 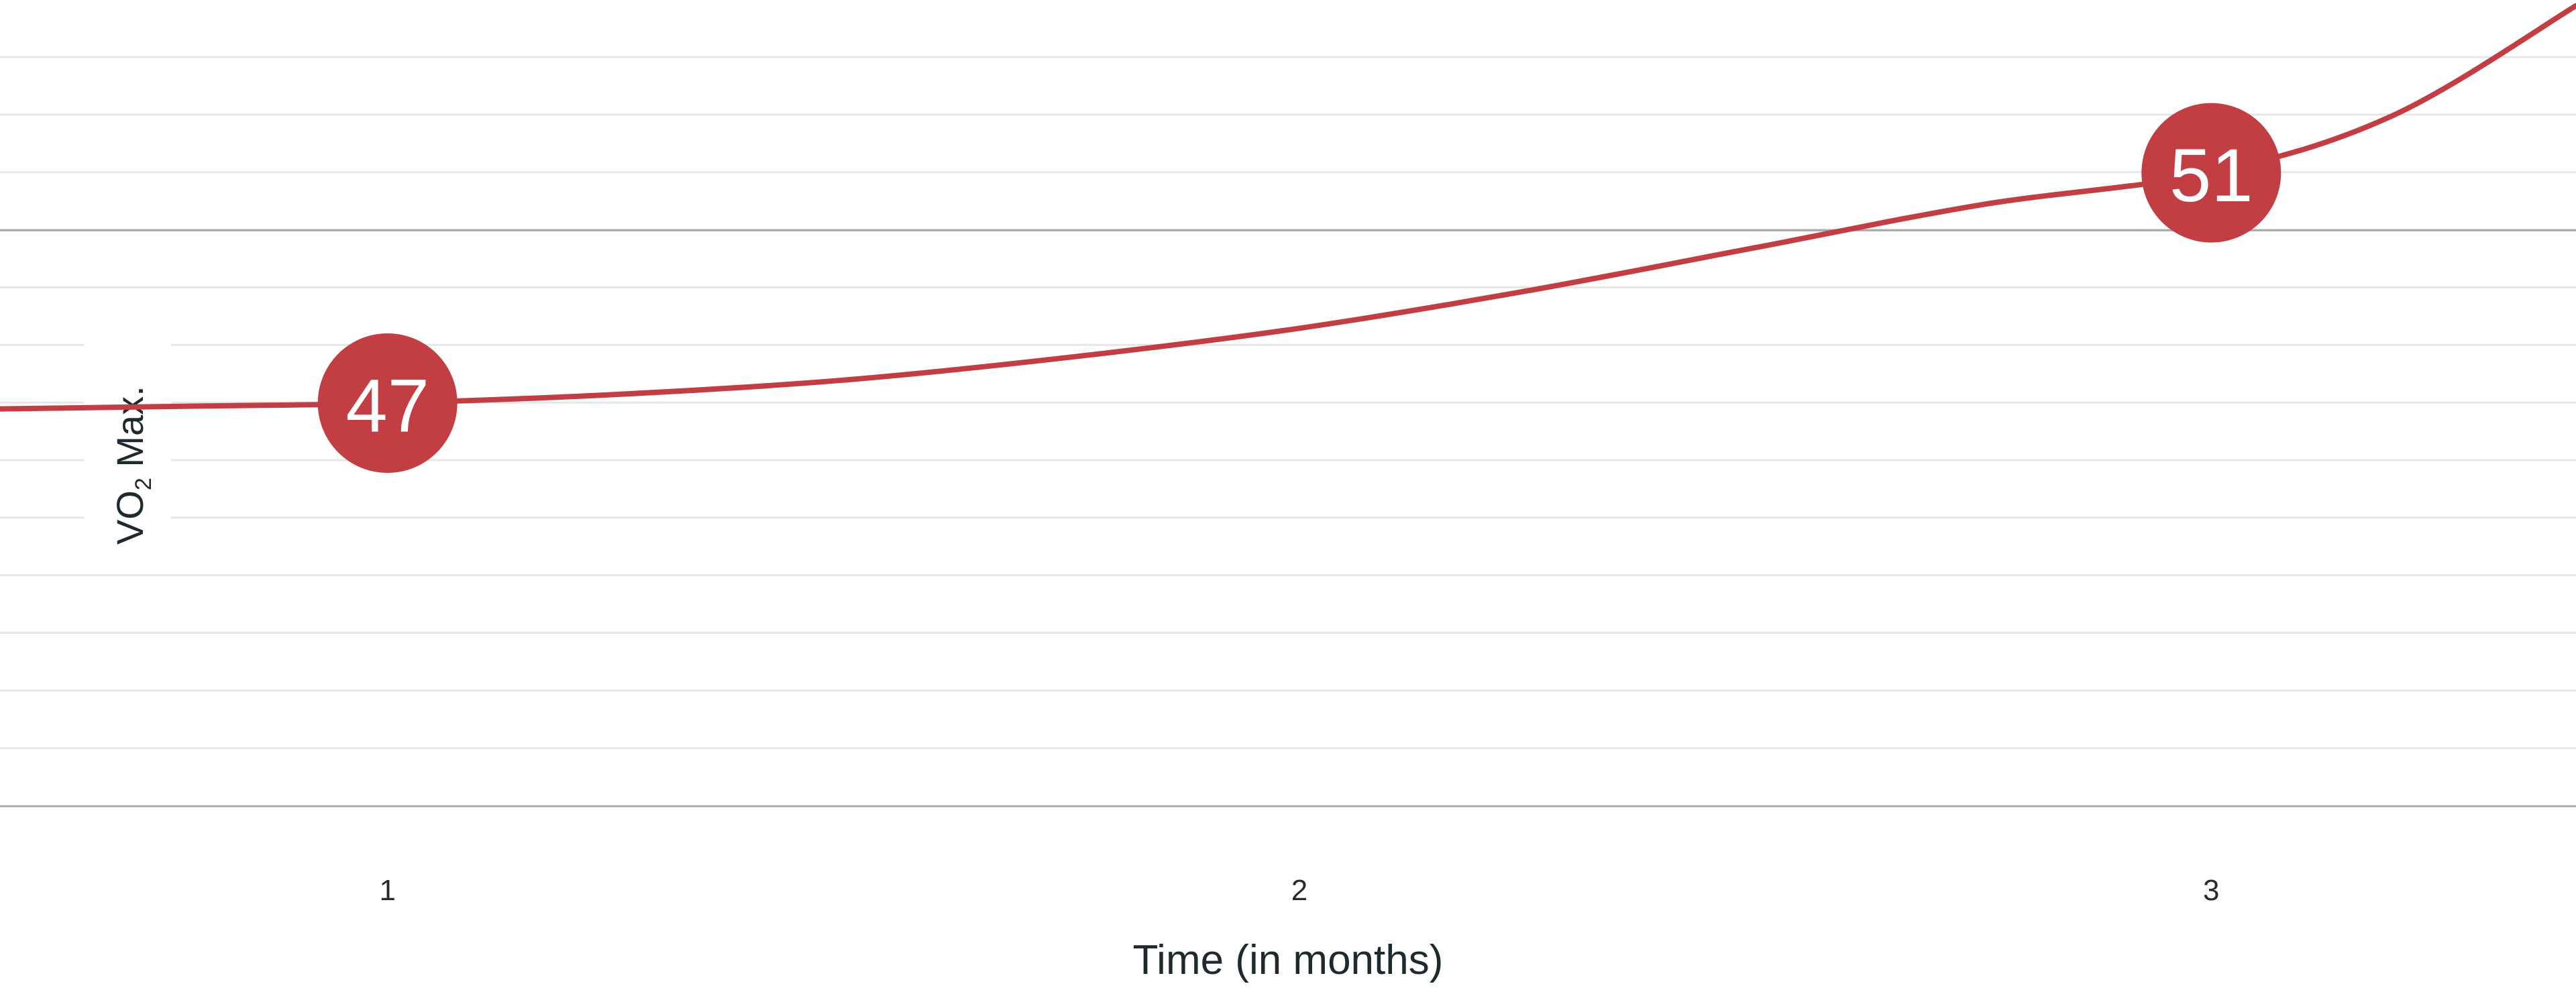 I want to click on x-tick-label: 2, so click(x=1299, y=891).